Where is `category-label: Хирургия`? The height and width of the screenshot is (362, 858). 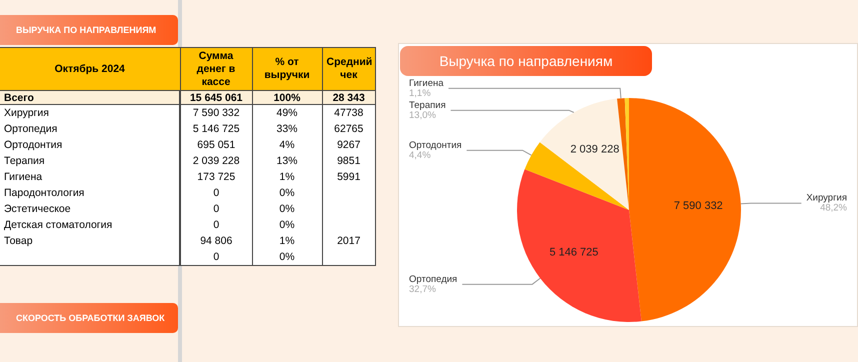
category-label: Хирургия is located at coordinates (26, 113).